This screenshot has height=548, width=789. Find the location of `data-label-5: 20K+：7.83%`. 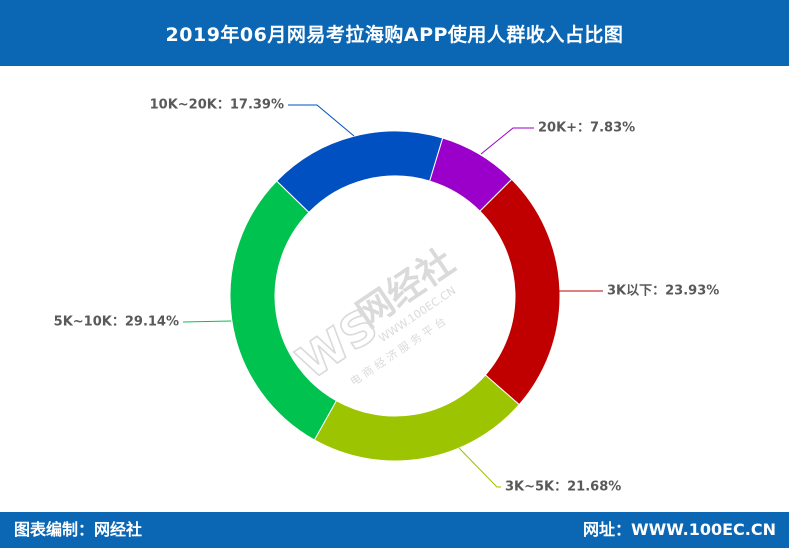

data-label-5: 20K+：7.83% is located at coordinates (586, 128).